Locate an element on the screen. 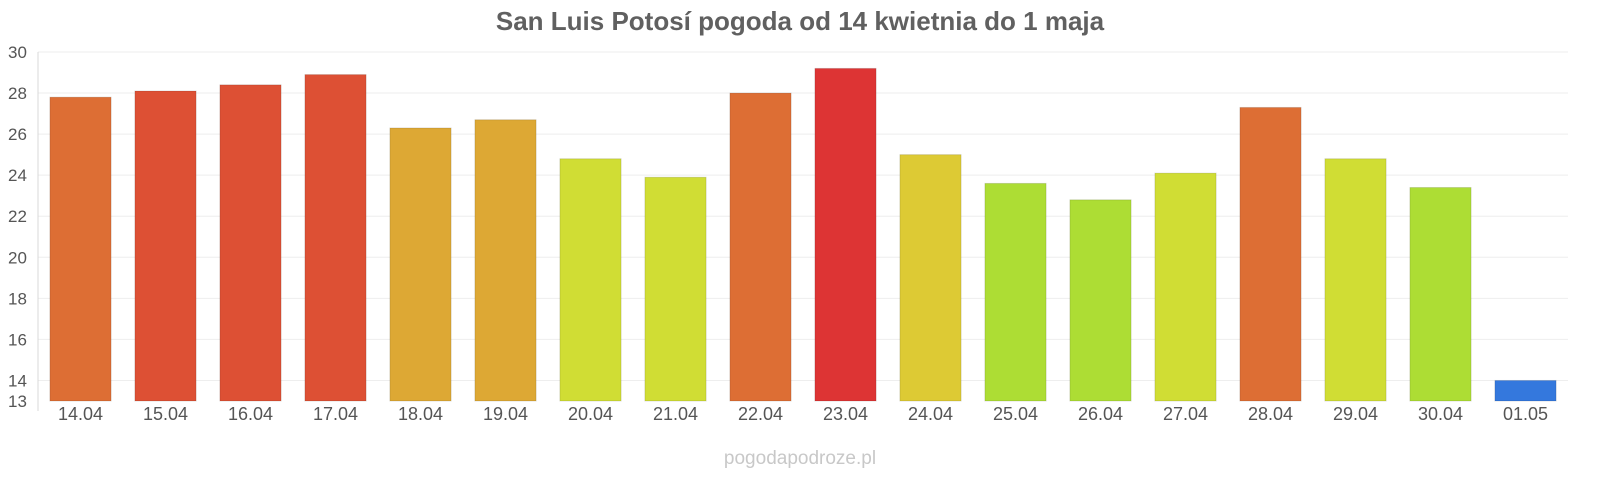  y-tick-label: 30 is located at coordinates (17, 52).